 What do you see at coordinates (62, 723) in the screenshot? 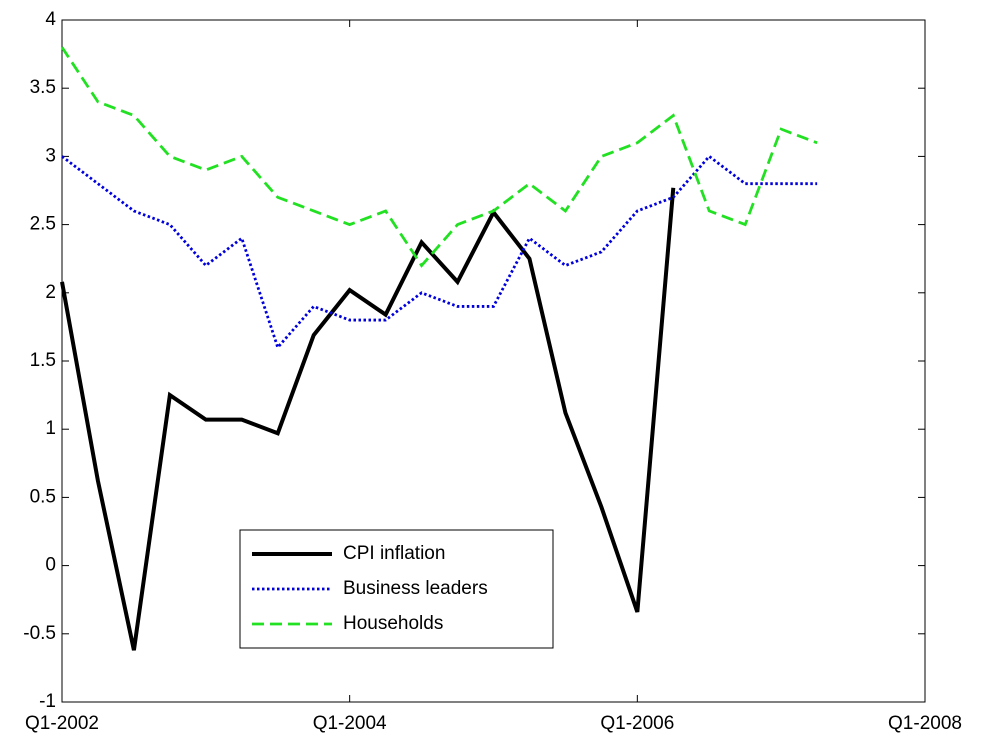
I see `x-tick-label: Q1-2002` at bounding box center [62, 723].